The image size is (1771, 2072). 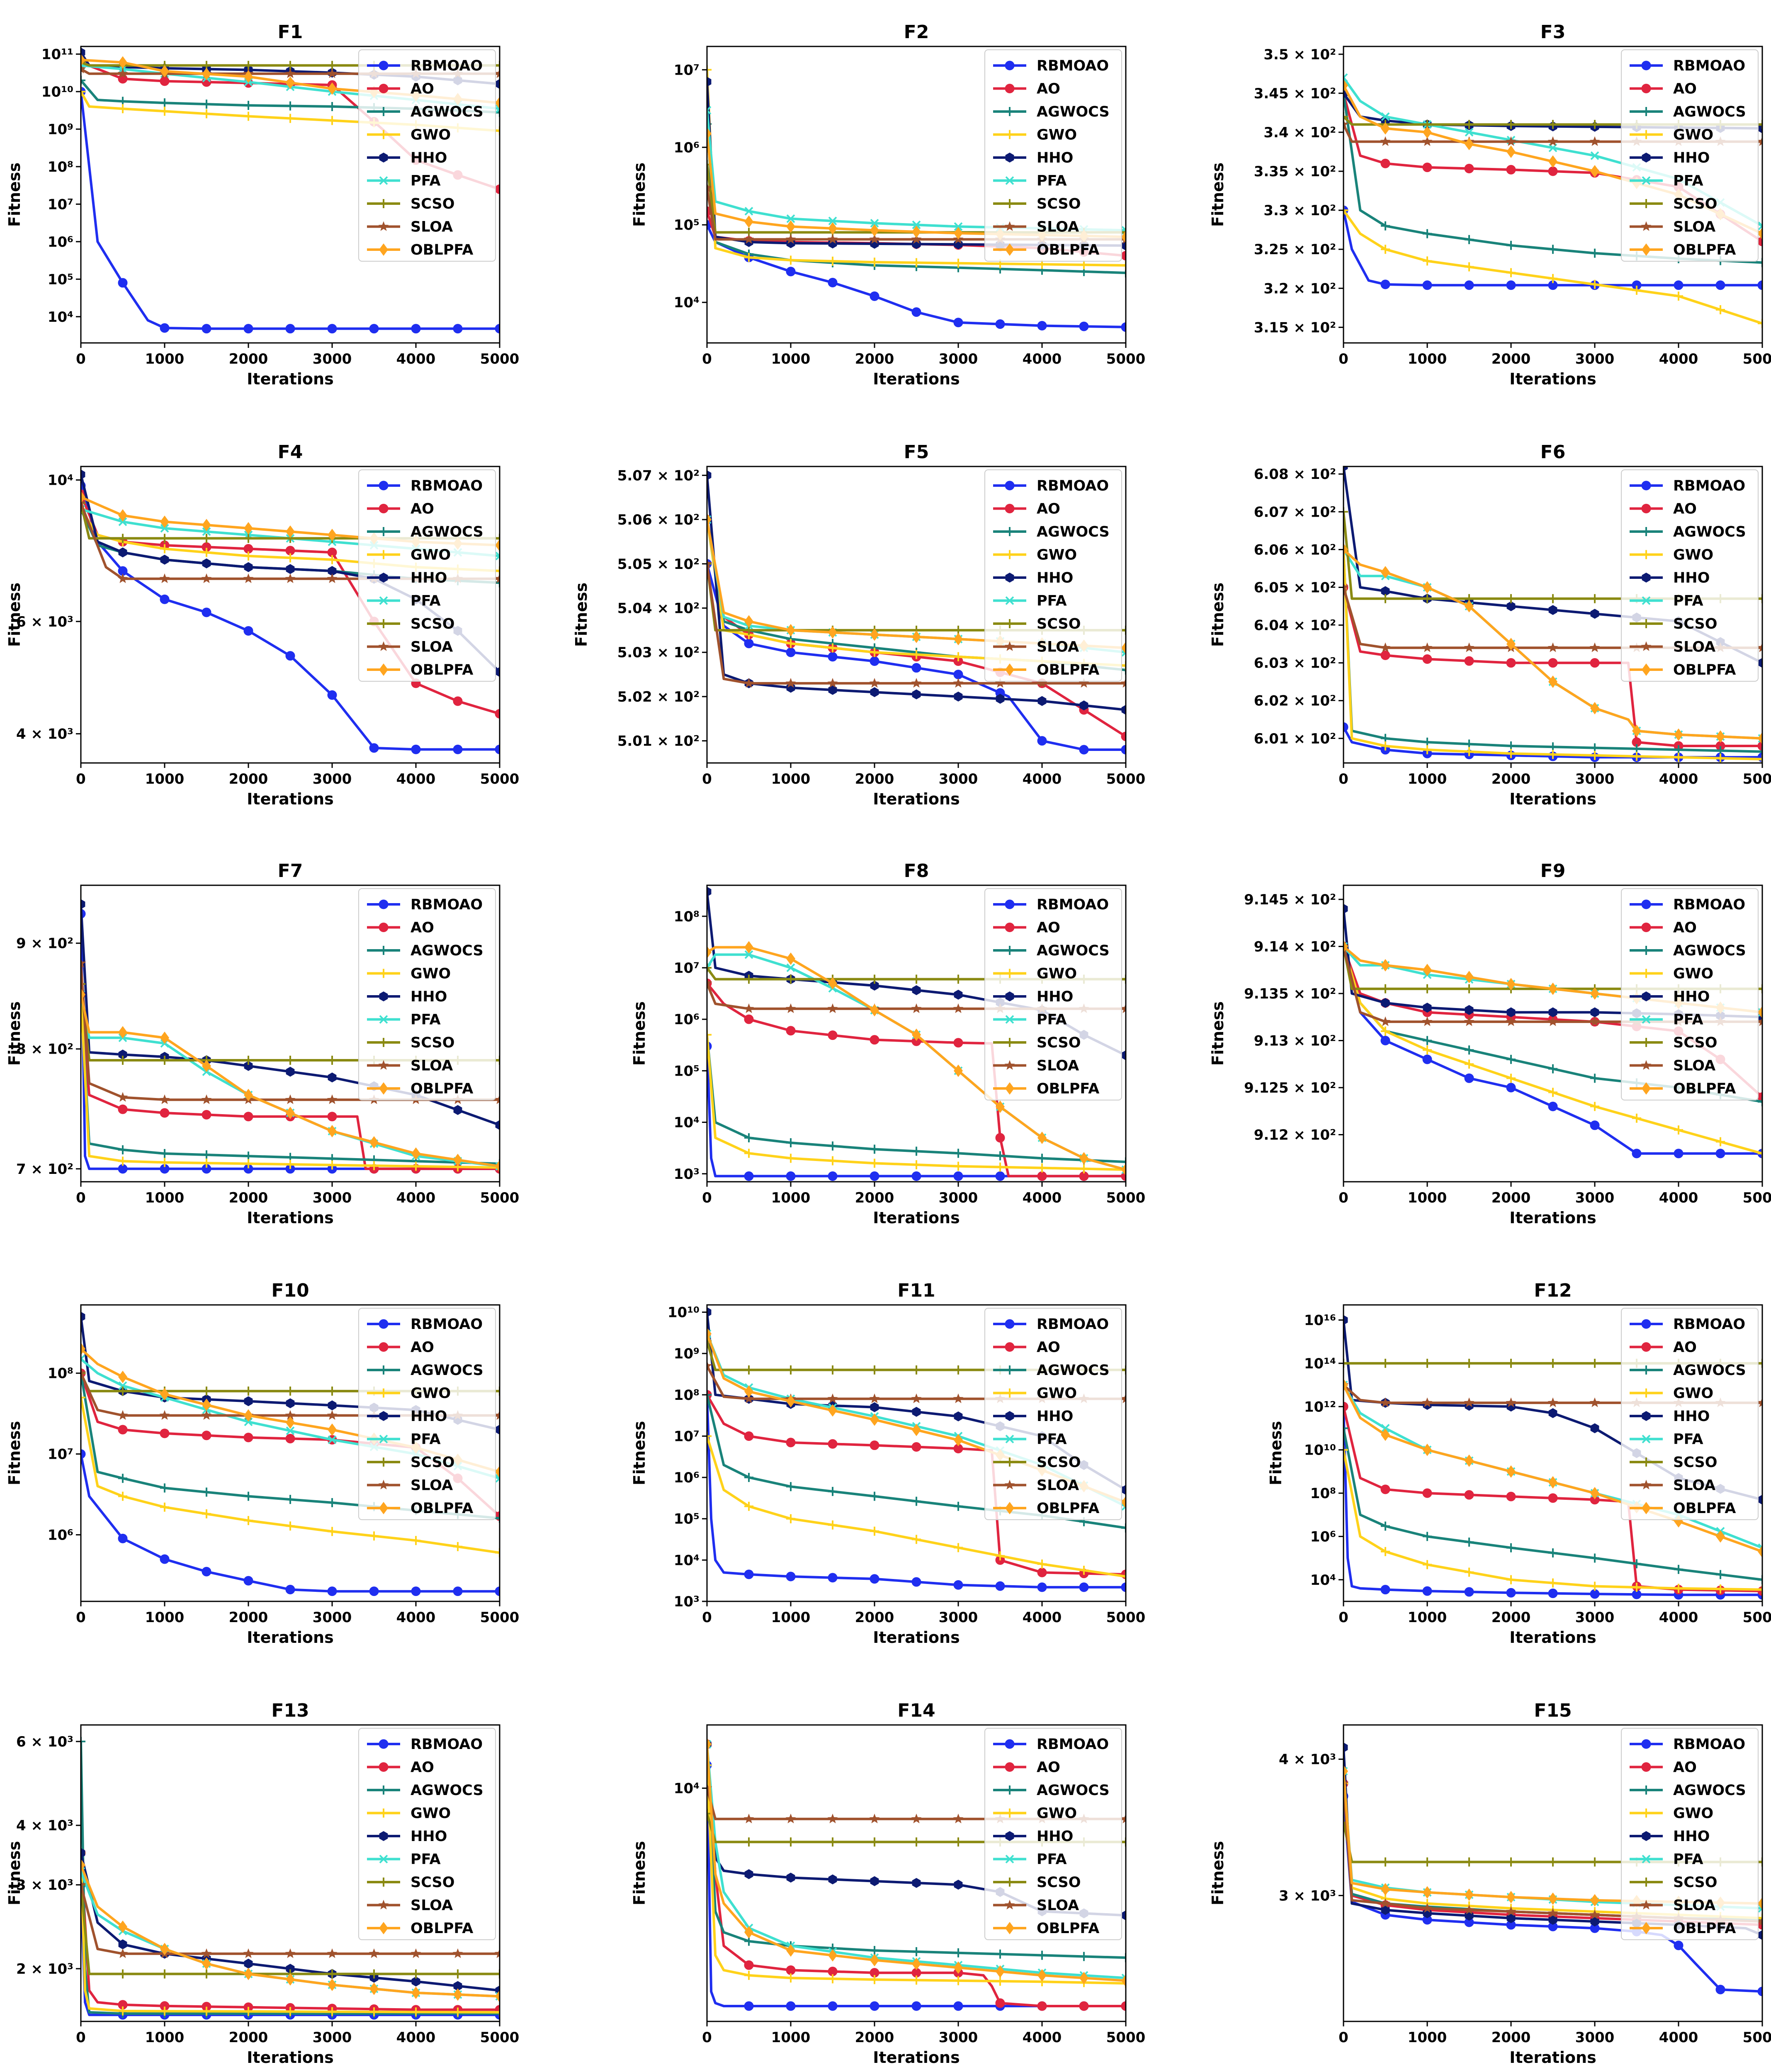 What do you see at coordinates (426, 1859) in the screenshot?
I see `legend-label: PFA` at bounding box center [426, 1859].